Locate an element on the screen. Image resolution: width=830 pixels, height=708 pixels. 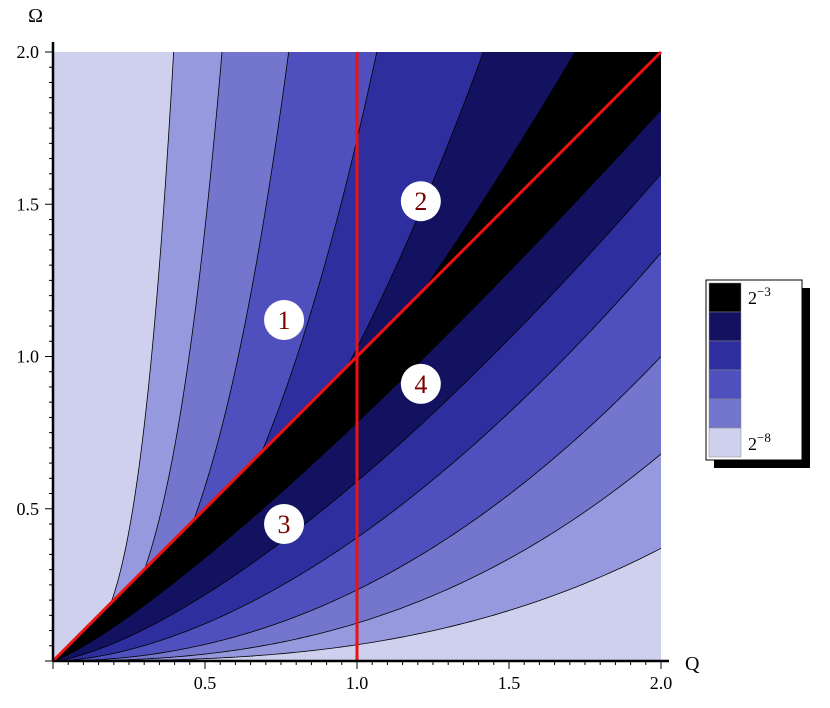
y-tick-label: 1.0 is located at coordinates (28, 357).